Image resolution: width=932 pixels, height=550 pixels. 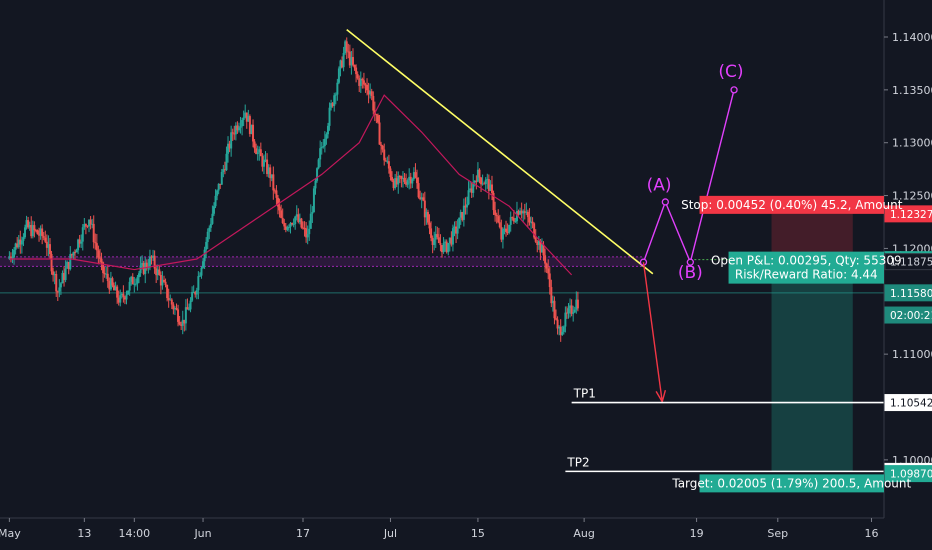 What do you see at coordinates (652, 332) in the screenshot?
I see `projection-arrow` at bounding box center [652, 332].